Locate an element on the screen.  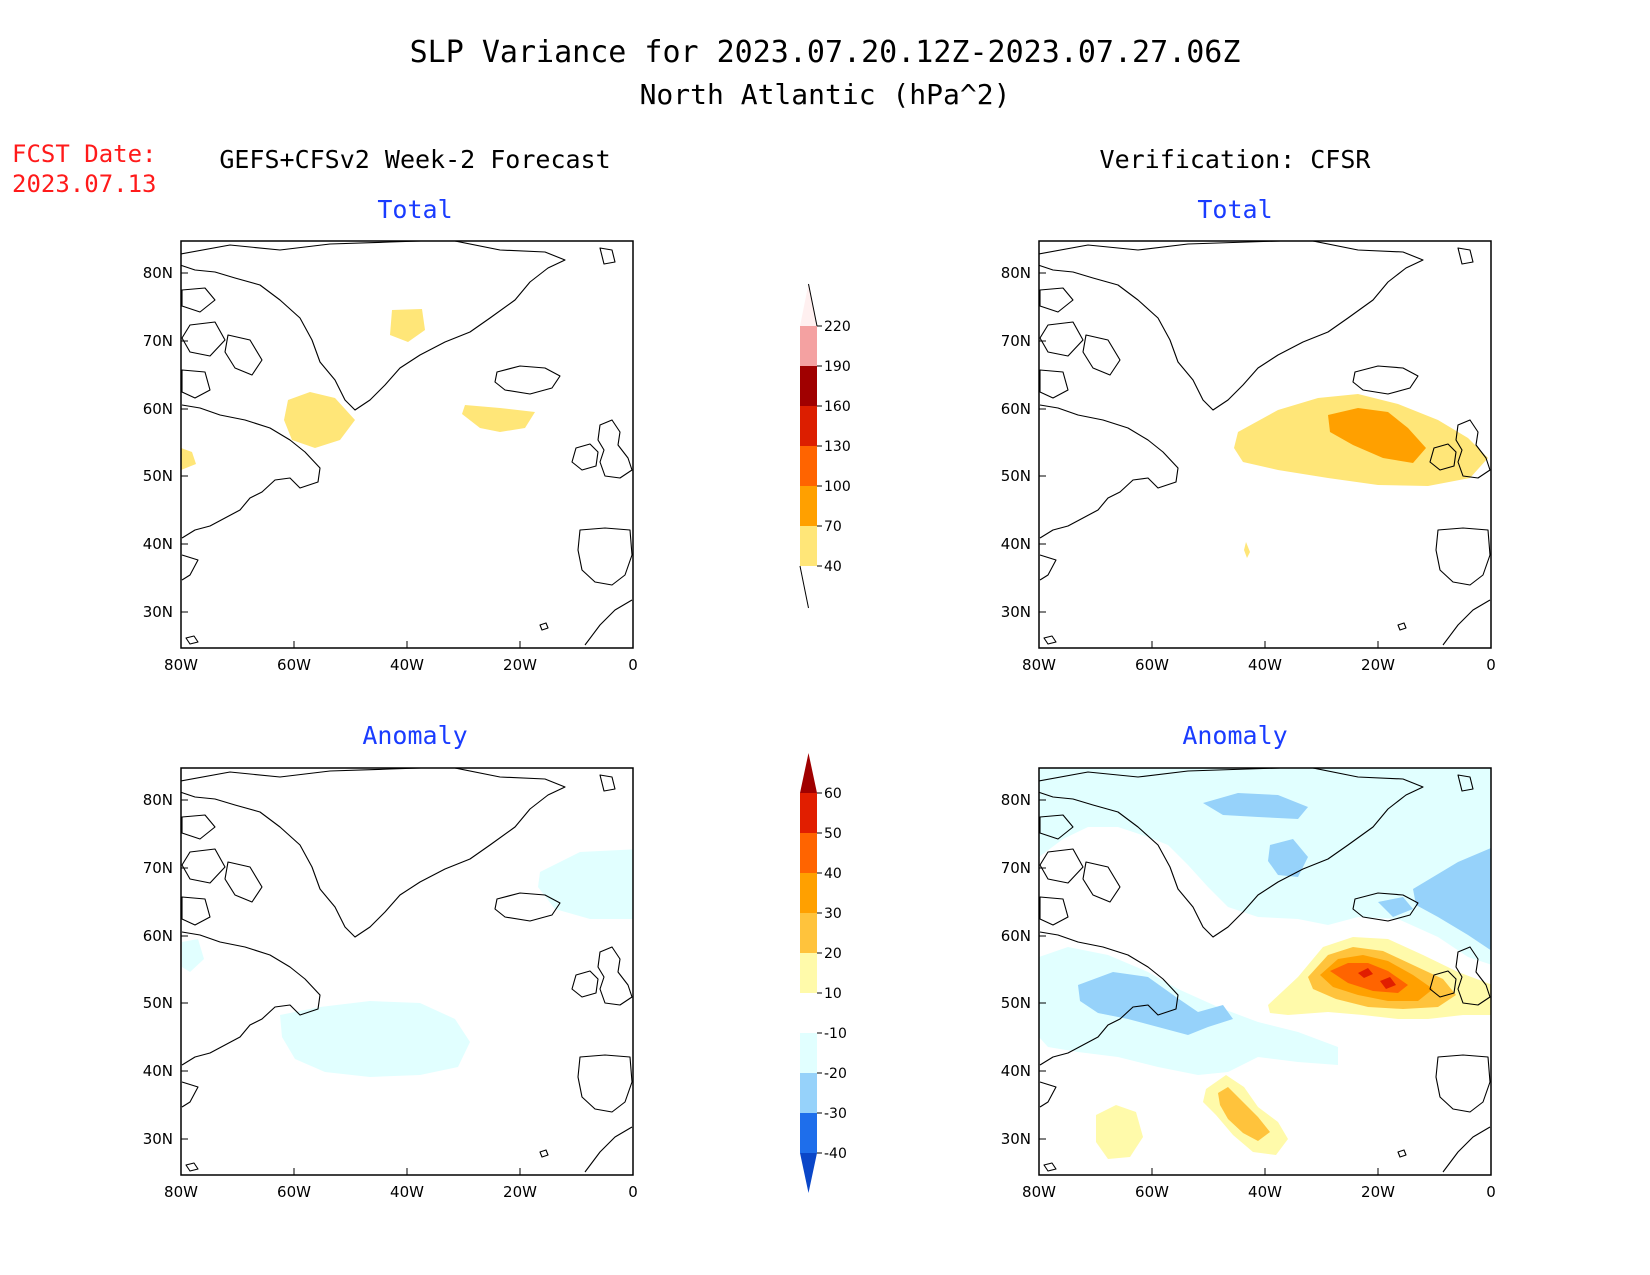
verification-column-title: Verification: CFSR is located at coordinates (1236, 159).